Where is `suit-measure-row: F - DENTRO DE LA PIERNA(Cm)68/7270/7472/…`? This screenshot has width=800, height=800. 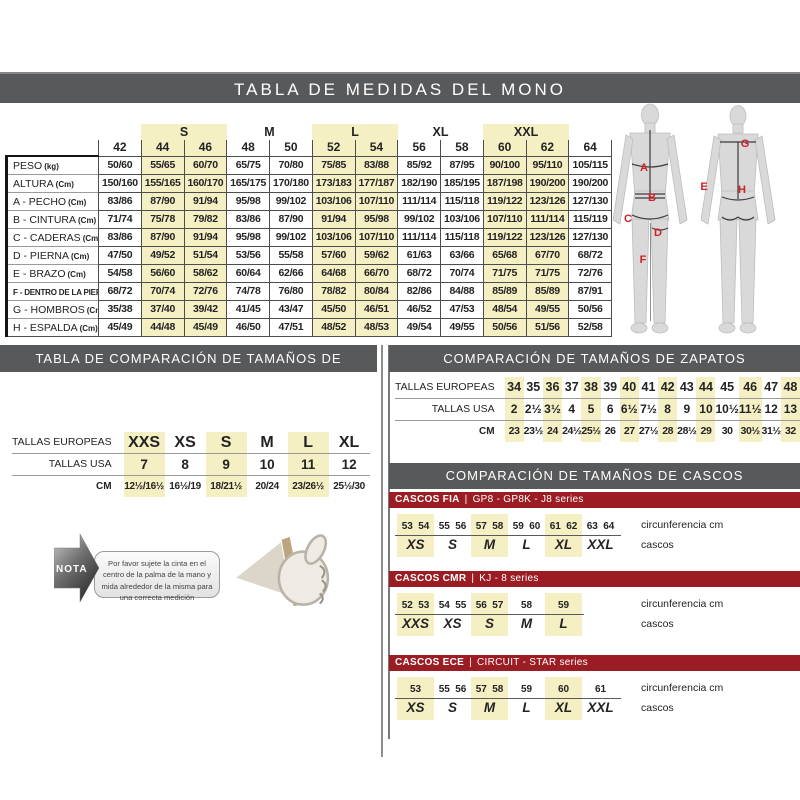 suit-measure-row: F - DENTRO DE LA PIERNA(Cm)68/7270/7472/… is located at coordinates (309, 291).